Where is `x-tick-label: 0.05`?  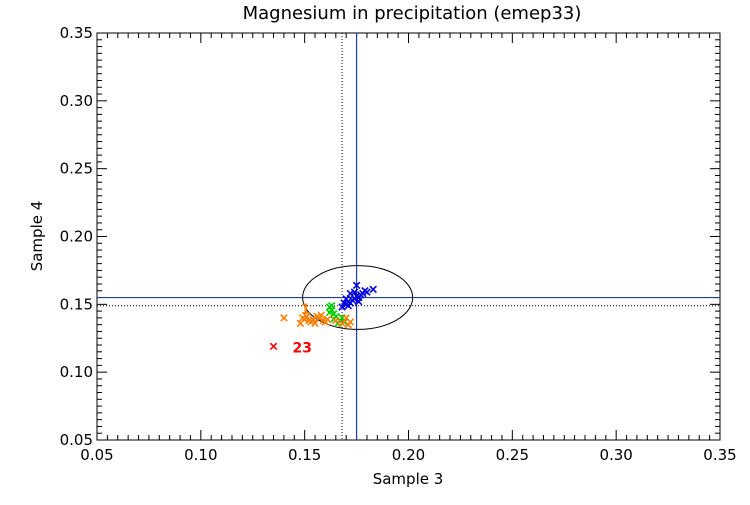 x-tick-label: 0.05 is located at coordinates (96, 455).